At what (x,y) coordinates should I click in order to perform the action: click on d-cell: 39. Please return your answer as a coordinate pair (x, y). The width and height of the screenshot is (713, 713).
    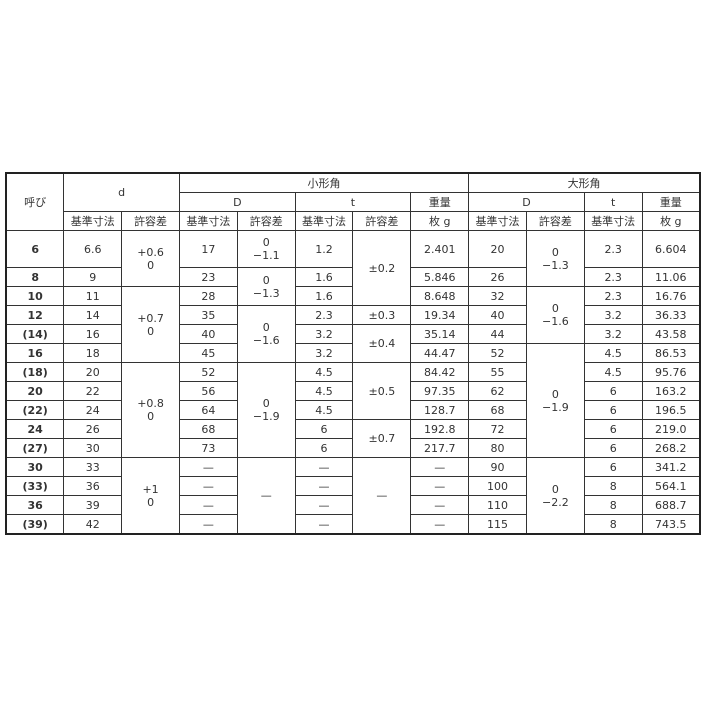
    Looking at the image, I should click on (93, 505).